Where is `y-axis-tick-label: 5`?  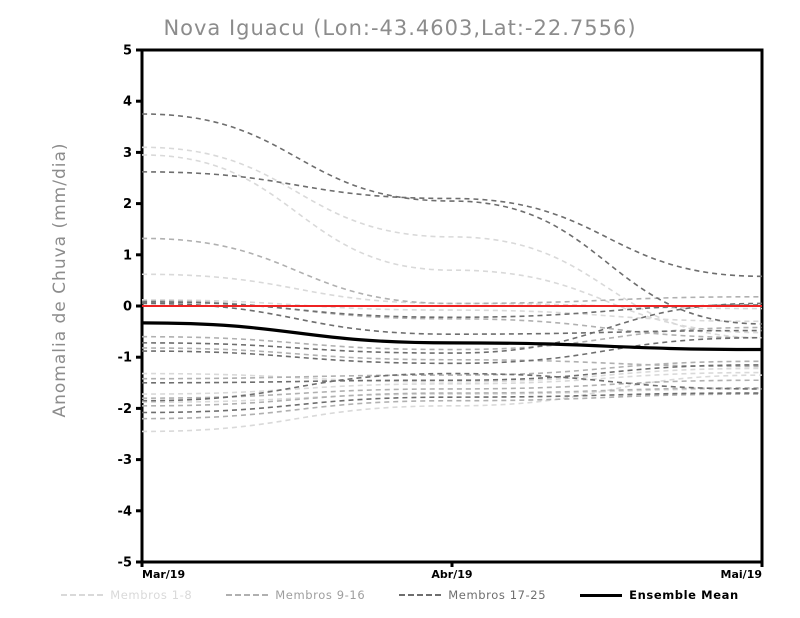
y-axis-tick-label: 5 is located at coordinates (127, 51).